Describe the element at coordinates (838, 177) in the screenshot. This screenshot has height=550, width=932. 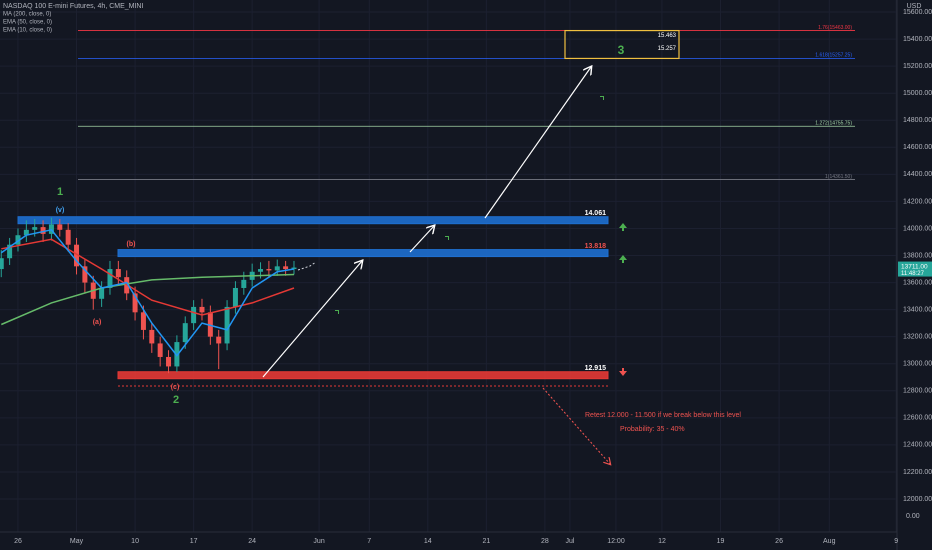
I see `fib-label: 1(14361.50)` at that location.